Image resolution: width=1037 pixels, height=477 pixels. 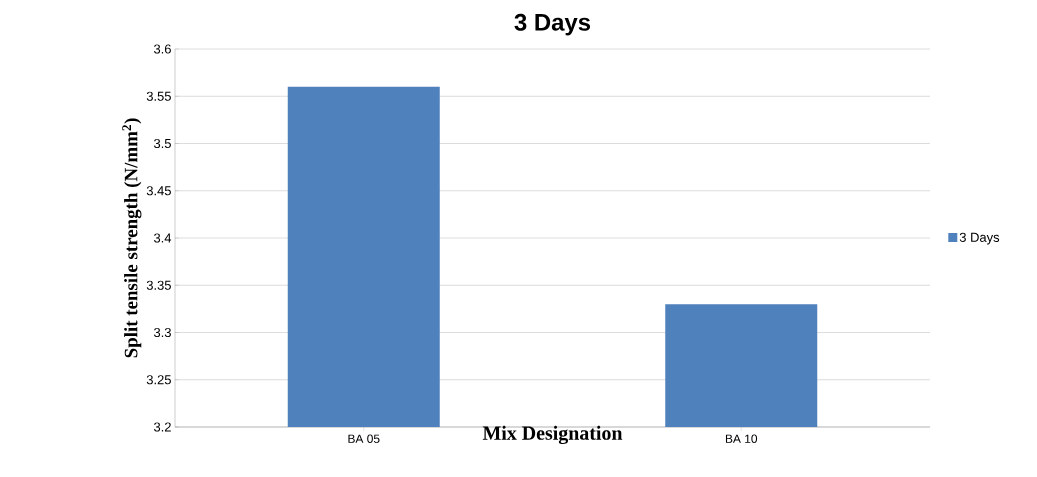 What do you see at coordinates (162, 332) in the screenshot?
I see `y-tick-label: 3.3` at bounding box center [162, 332].